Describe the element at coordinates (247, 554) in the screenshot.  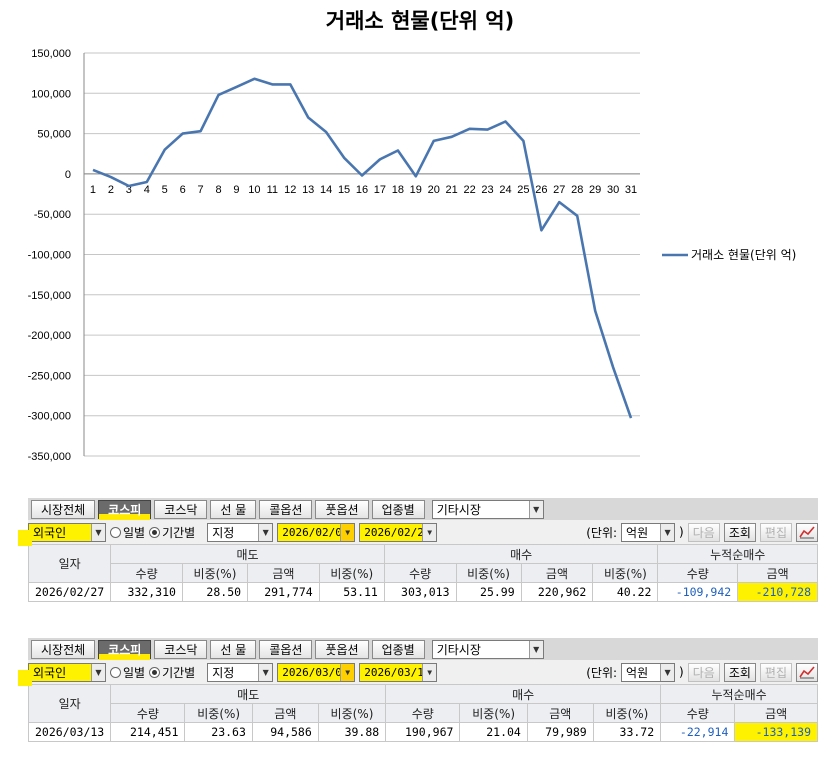
I see `column-header-sell: 매도` at that location.